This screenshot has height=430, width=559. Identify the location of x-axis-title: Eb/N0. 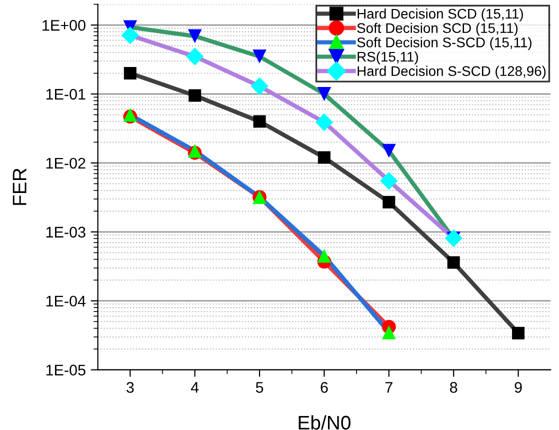
(324, 422).